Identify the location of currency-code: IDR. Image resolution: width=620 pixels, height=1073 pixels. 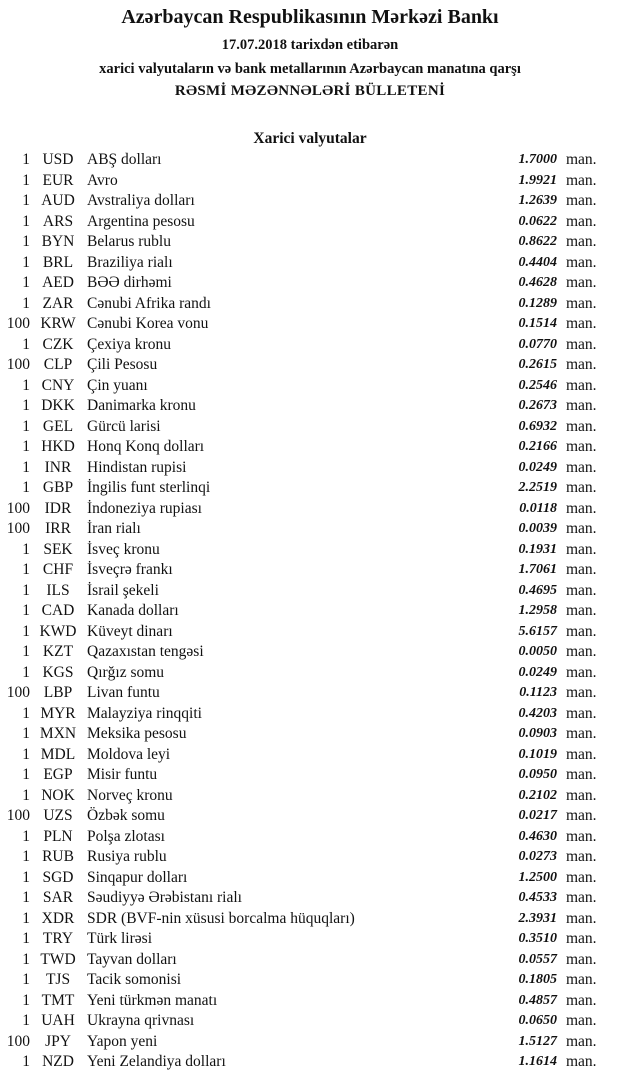
(58, 508).